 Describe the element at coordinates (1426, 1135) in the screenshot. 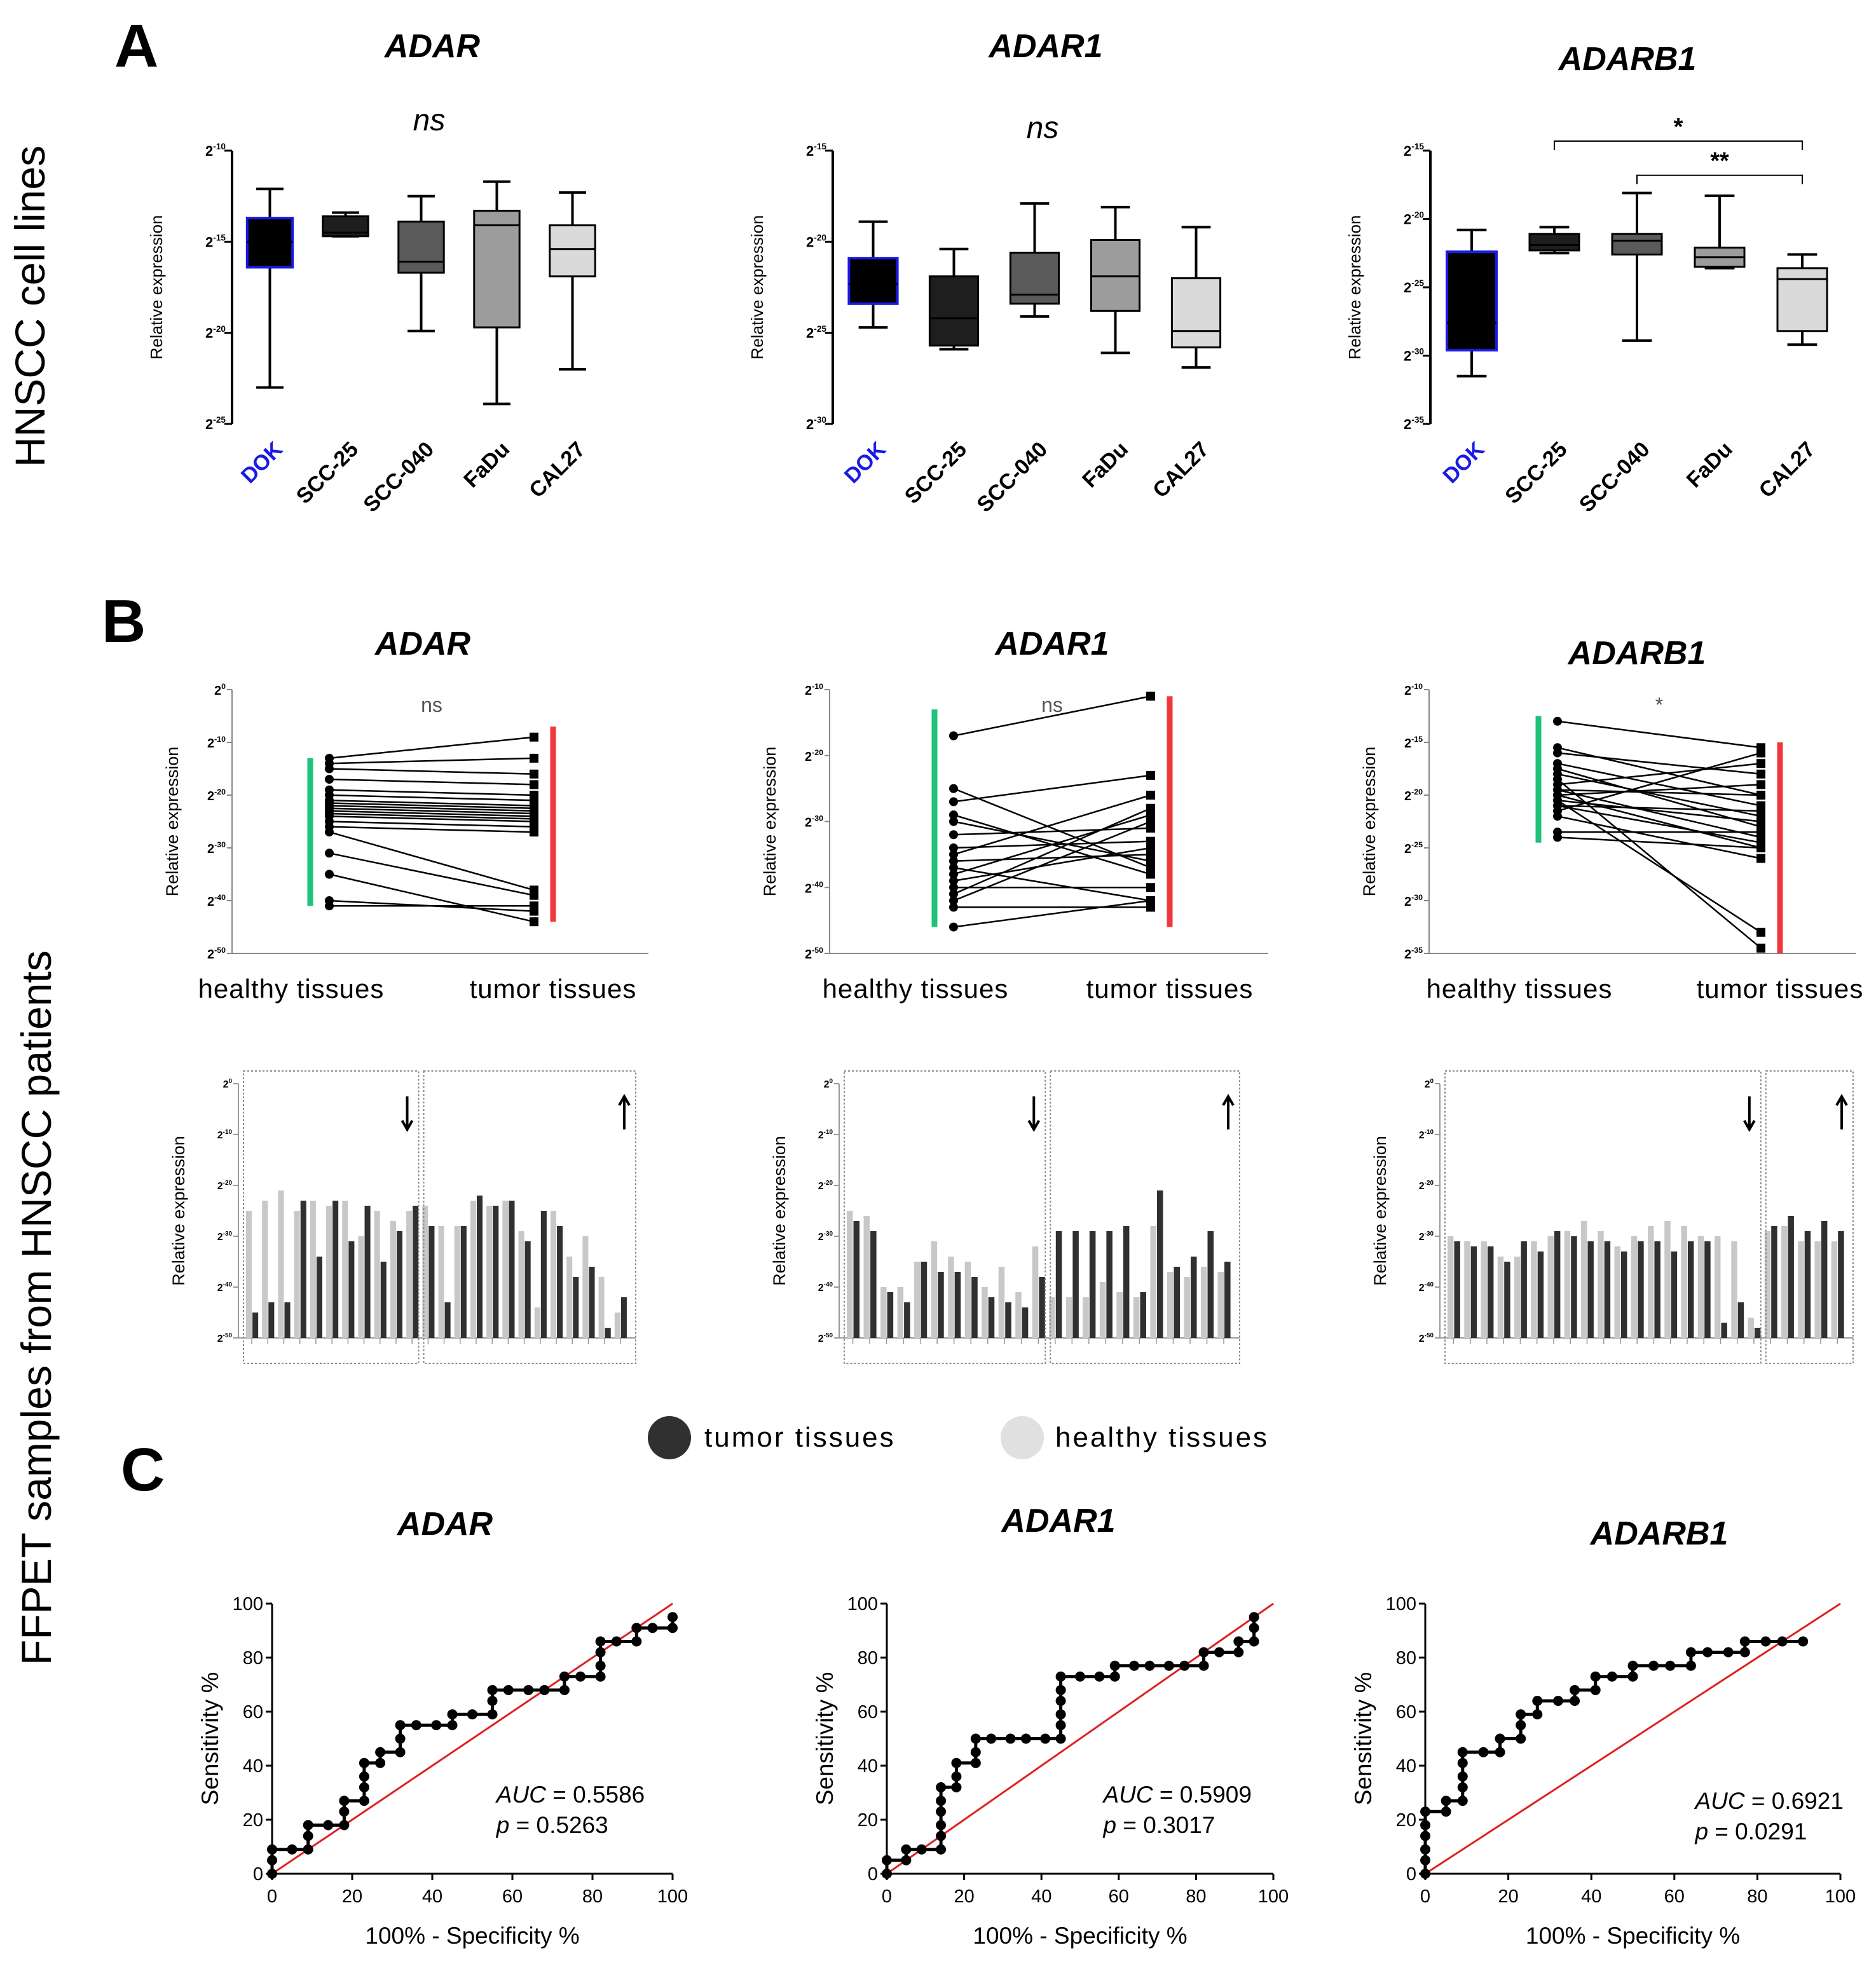

I see `bar-y-tick-label: 2-10` at that location.